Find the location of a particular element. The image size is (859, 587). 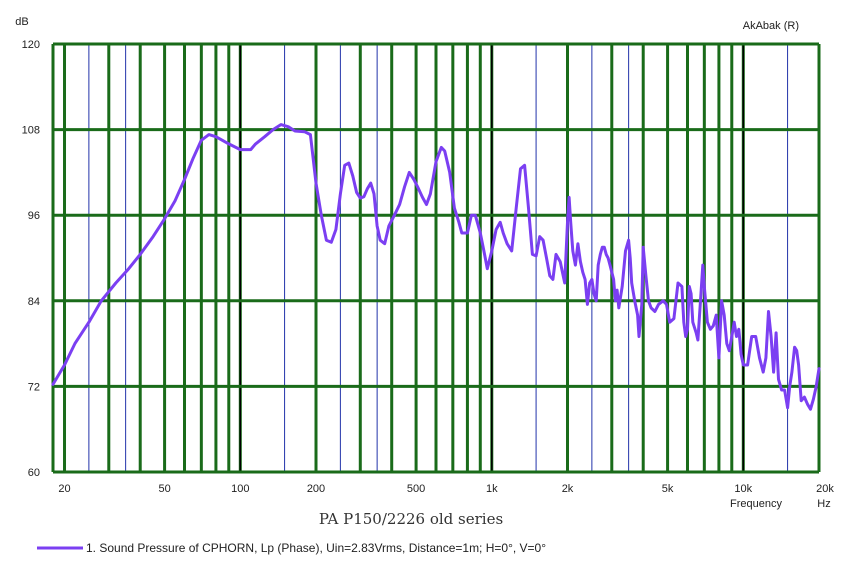

x-axis-label: Frequency is located at coordinates (756, 504).